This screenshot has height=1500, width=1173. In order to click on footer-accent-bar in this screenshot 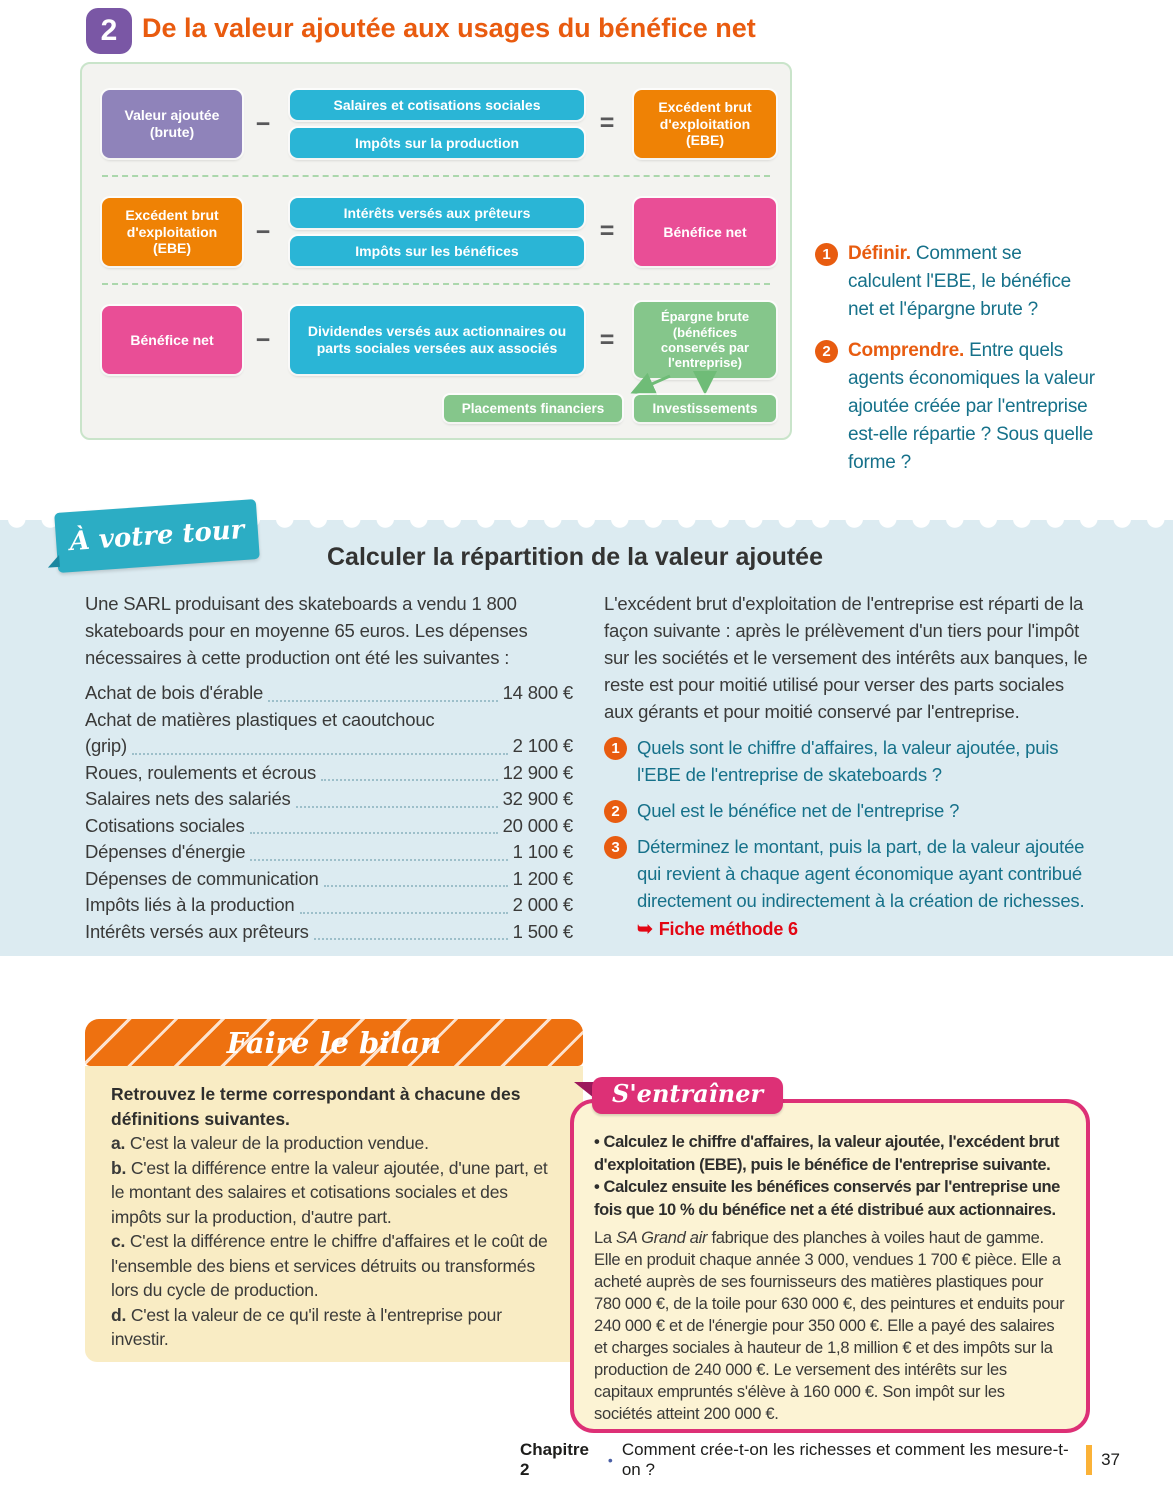, I will do `click(1089, 1460)`.